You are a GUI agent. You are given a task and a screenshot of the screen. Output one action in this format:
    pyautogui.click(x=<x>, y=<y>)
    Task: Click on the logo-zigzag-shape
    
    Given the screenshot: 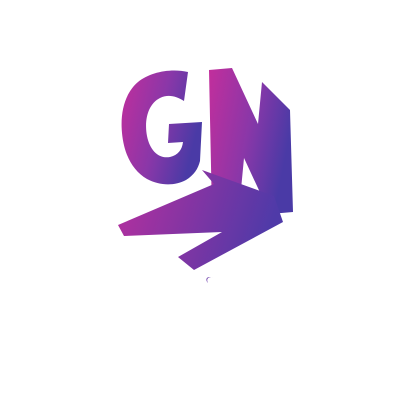 What is the action you would take?
    pyautogui.click(x=200, y=220)
    